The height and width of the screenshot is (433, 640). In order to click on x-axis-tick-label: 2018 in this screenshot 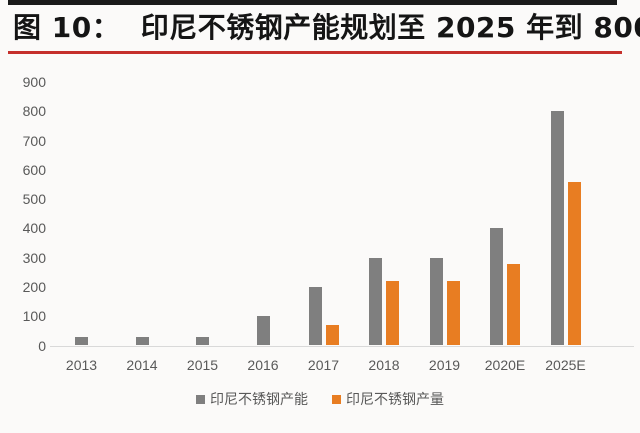, I will do `click(384, 364)`.